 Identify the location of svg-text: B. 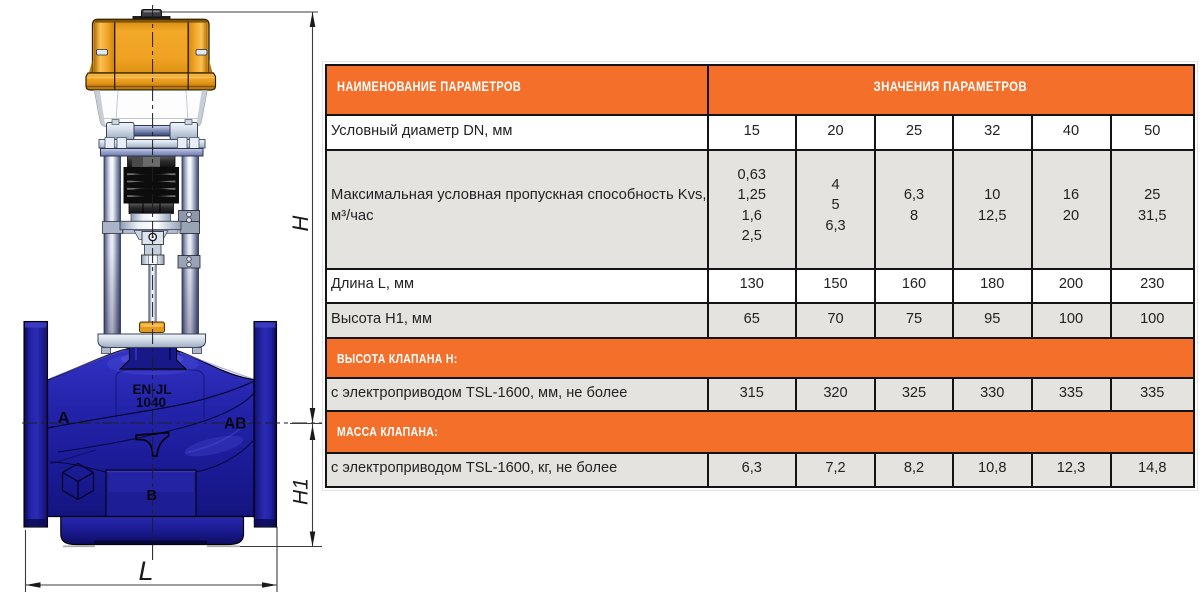
(152, 496).